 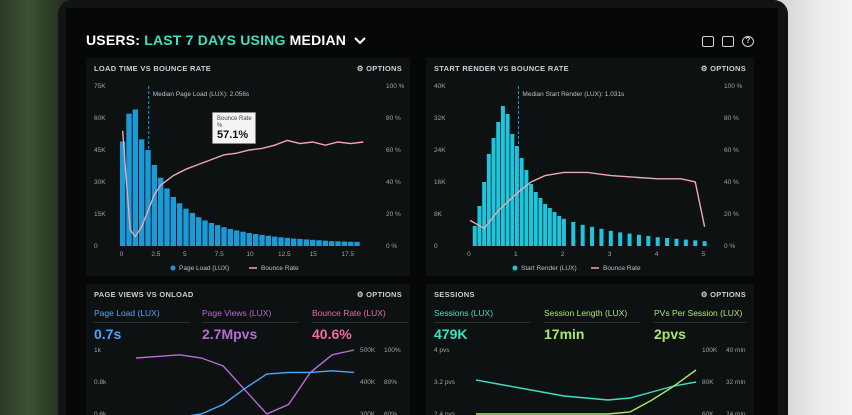 What do you see at coordinates (153, 68) in the screenshot?
I see `panel-title: LOAD TIME VS BOUNCE RATE` at bounding box center [153, 68].